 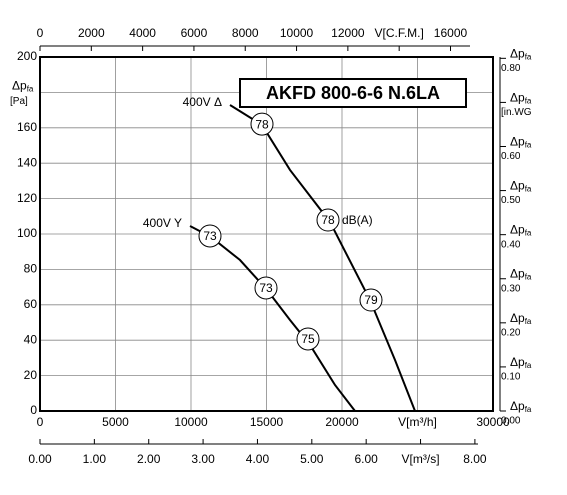 What do you see at coordinates (27, 56) in the screenshot?
I see `y-tick-label: 200` at bounding box center [27, 56].